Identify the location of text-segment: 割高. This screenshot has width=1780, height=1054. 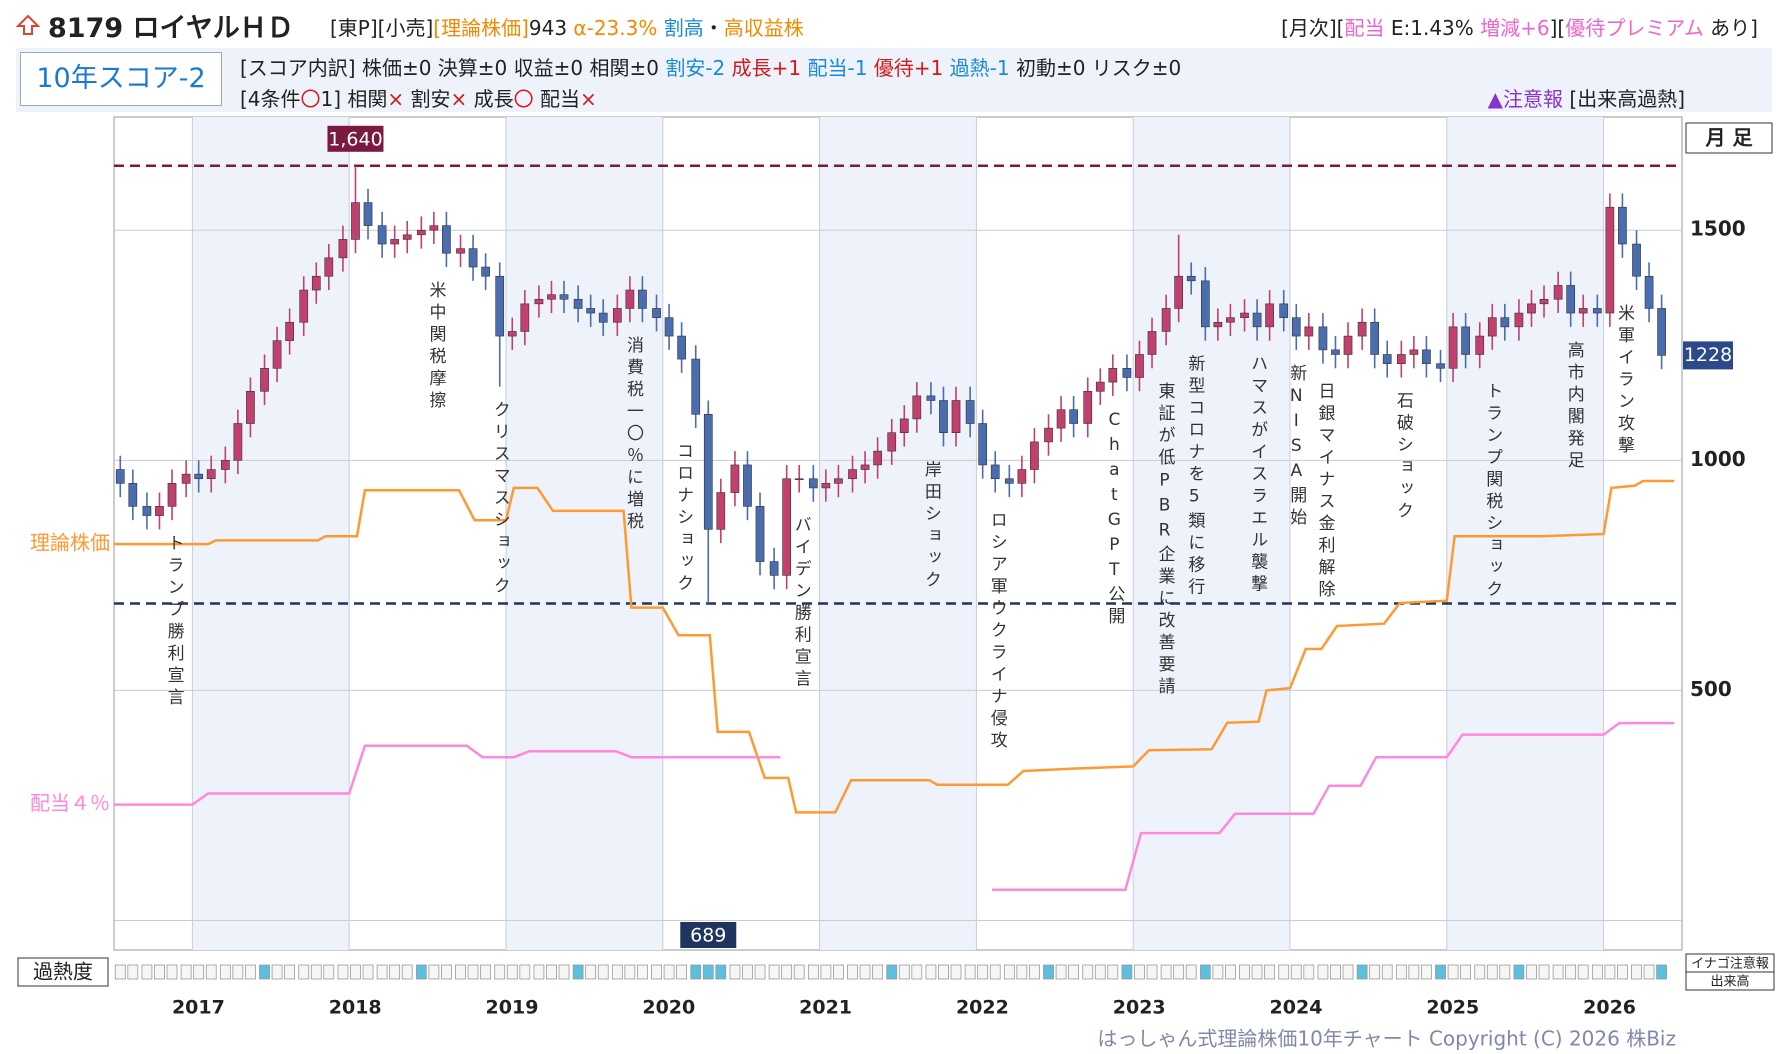
(680, 28).